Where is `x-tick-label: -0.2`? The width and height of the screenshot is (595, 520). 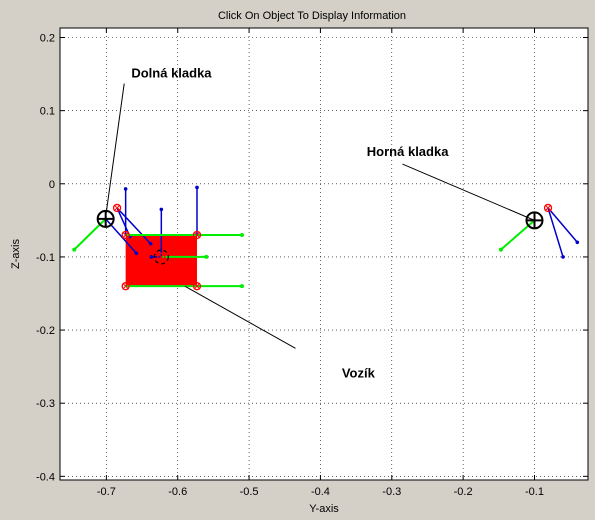
x-tick-label: -0.2 is located at coordinates (463, 492).